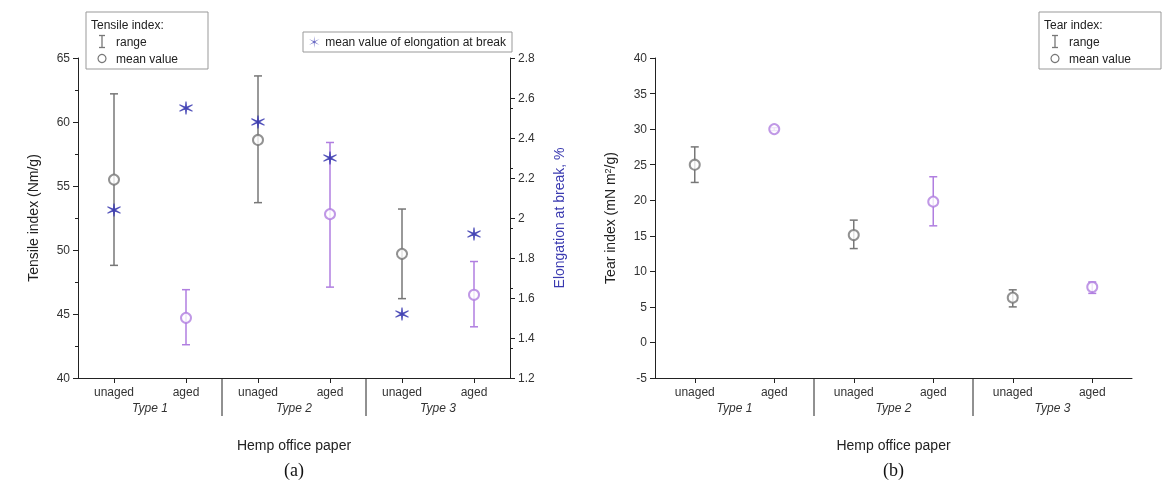 Image resolution: width=1171 pixels, height=491 pixels. What do you see at coordinates (527, 338) in the screenshot?
I see `y2-tick-label: 1.4` at bounding box center [527, 338].